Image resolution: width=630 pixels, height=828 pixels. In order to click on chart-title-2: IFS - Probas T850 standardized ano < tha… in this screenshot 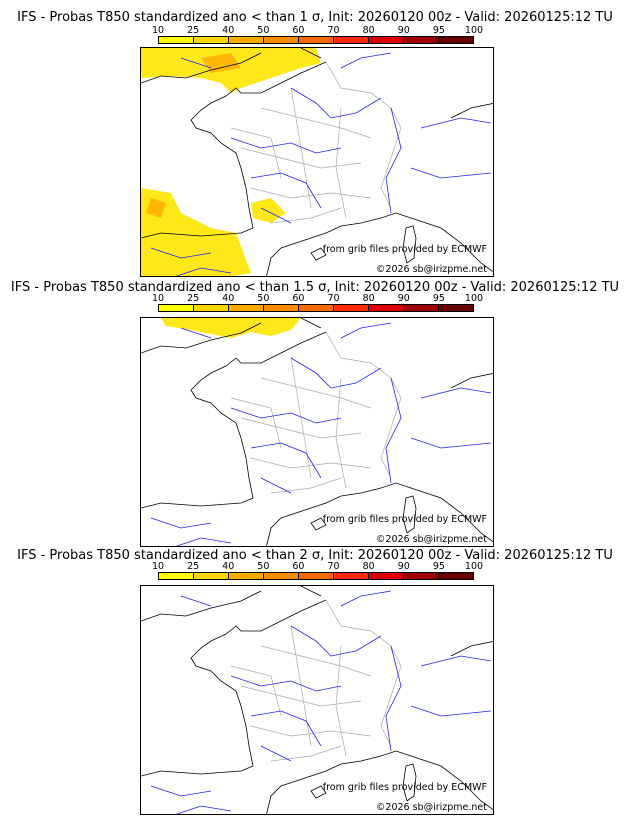, I will do `click(315, 287)`.